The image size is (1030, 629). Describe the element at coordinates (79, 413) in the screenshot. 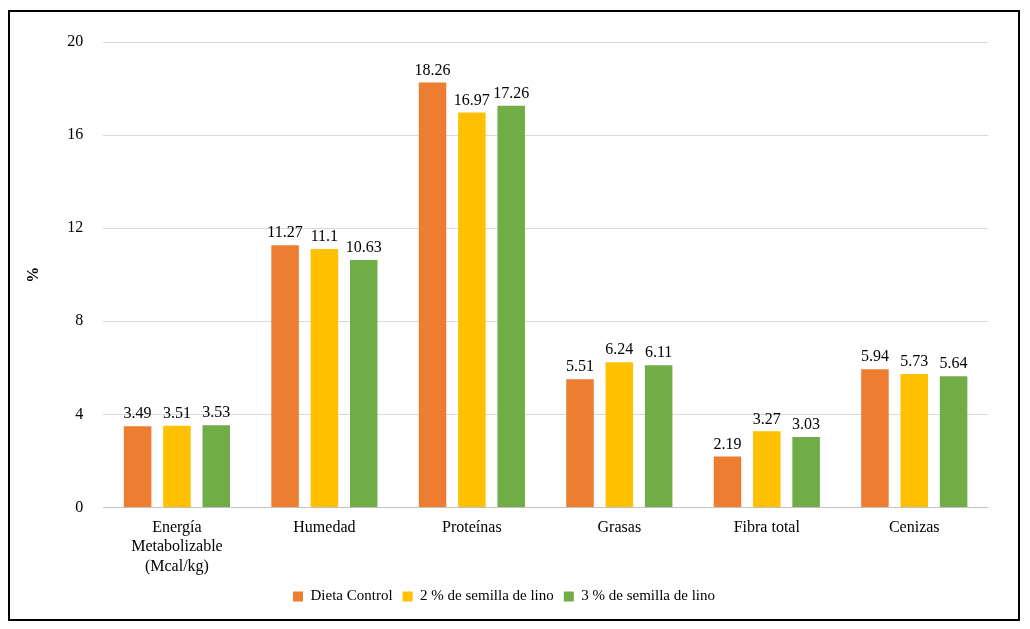

I see `y-tick-label: 4` at that location.